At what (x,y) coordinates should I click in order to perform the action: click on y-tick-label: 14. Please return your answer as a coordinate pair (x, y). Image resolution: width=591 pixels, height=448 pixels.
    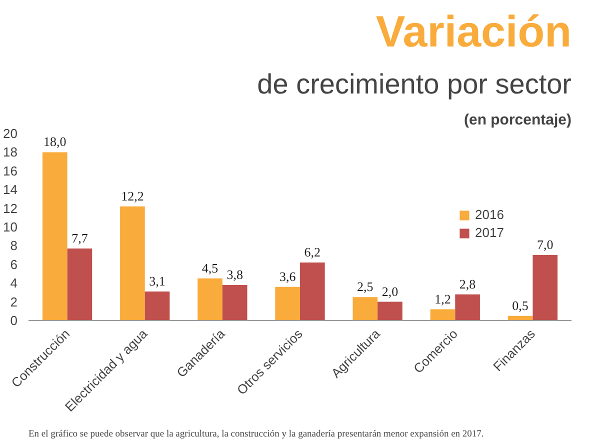
    Looking at the image, I should click on (10, 190).